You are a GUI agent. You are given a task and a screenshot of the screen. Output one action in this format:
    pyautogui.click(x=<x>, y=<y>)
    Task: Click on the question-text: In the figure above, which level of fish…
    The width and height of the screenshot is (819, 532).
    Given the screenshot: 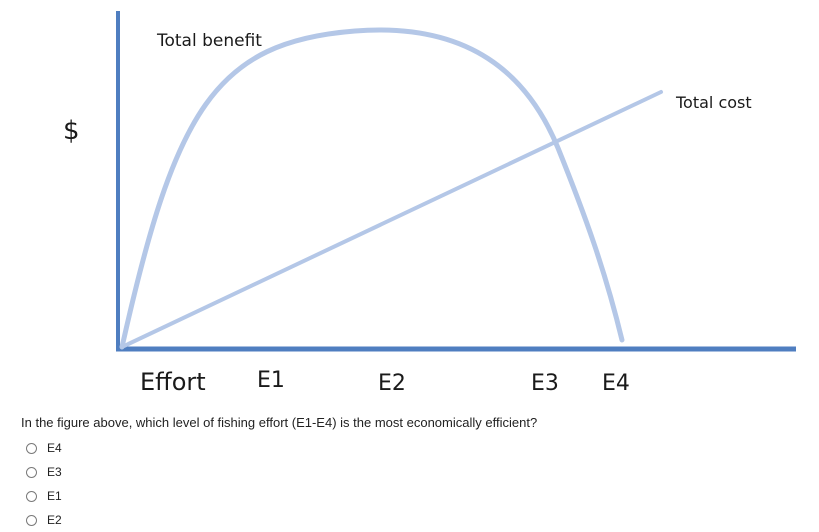 What is the action you would take?
    pyautogui.click(x=279, y=422)
    